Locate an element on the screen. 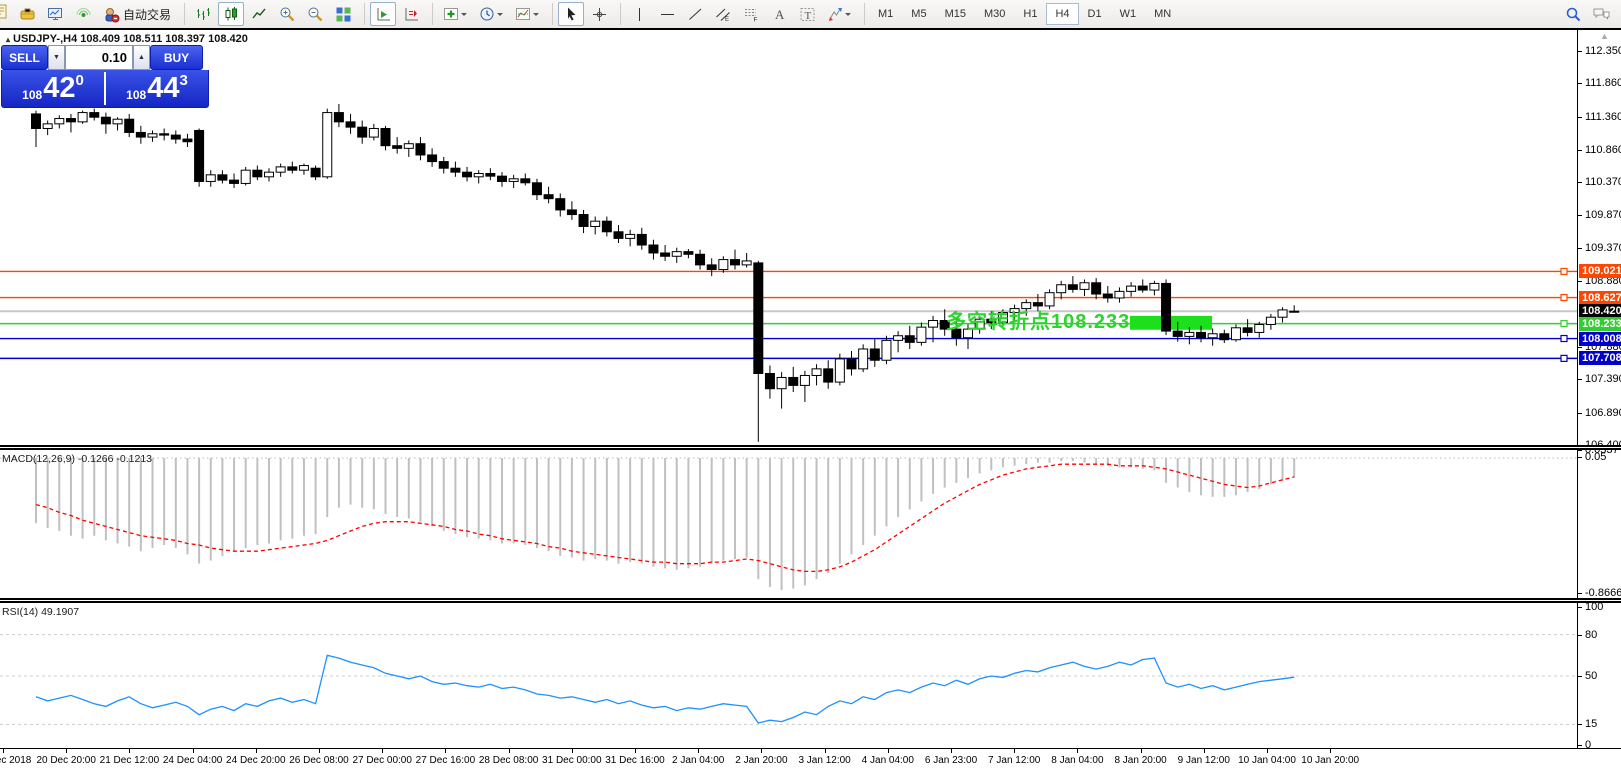 This screenshot has height=771, width=1621. zoom-out-icon is located at coordinates (315, 14).